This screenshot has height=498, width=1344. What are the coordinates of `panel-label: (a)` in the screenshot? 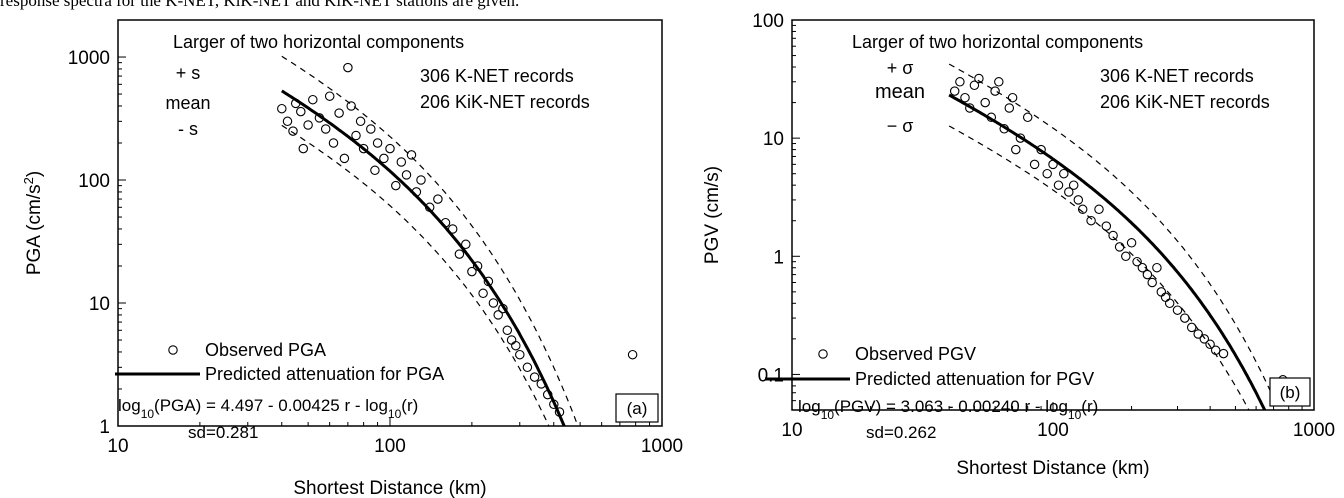 It's located at (637, 408).